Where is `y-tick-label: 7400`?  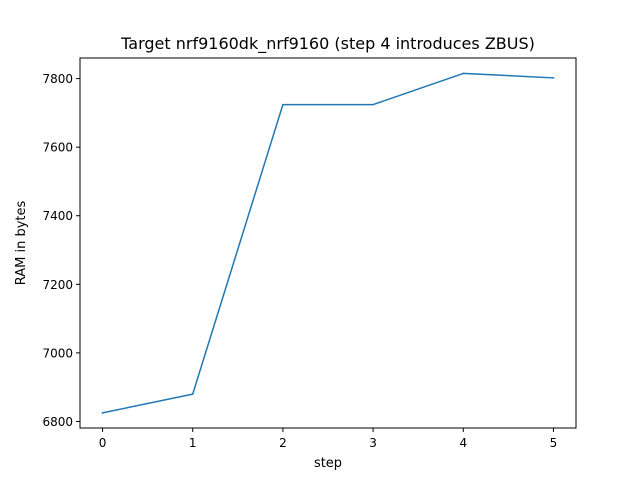 y-tick-label: 7400 is located at coordinates (57, 216).